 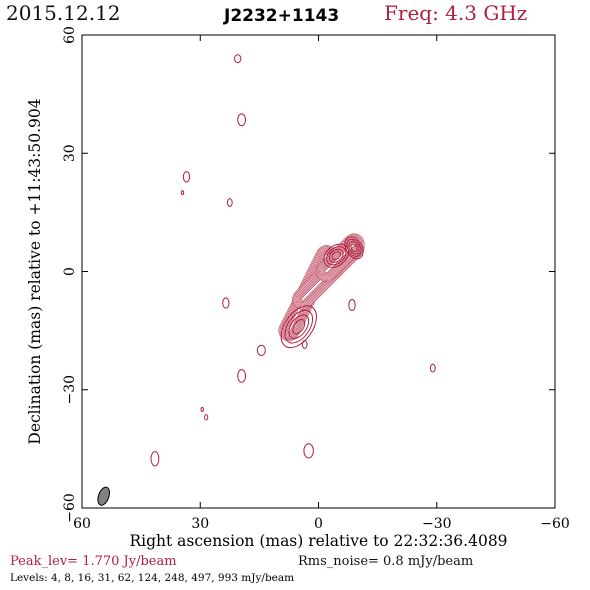 What do you see at coordinates (93, 561) in the screenshot?
I see `peak-level: Peak_lev= 1.770 Jy/beam` at bounding box center [93, 561].